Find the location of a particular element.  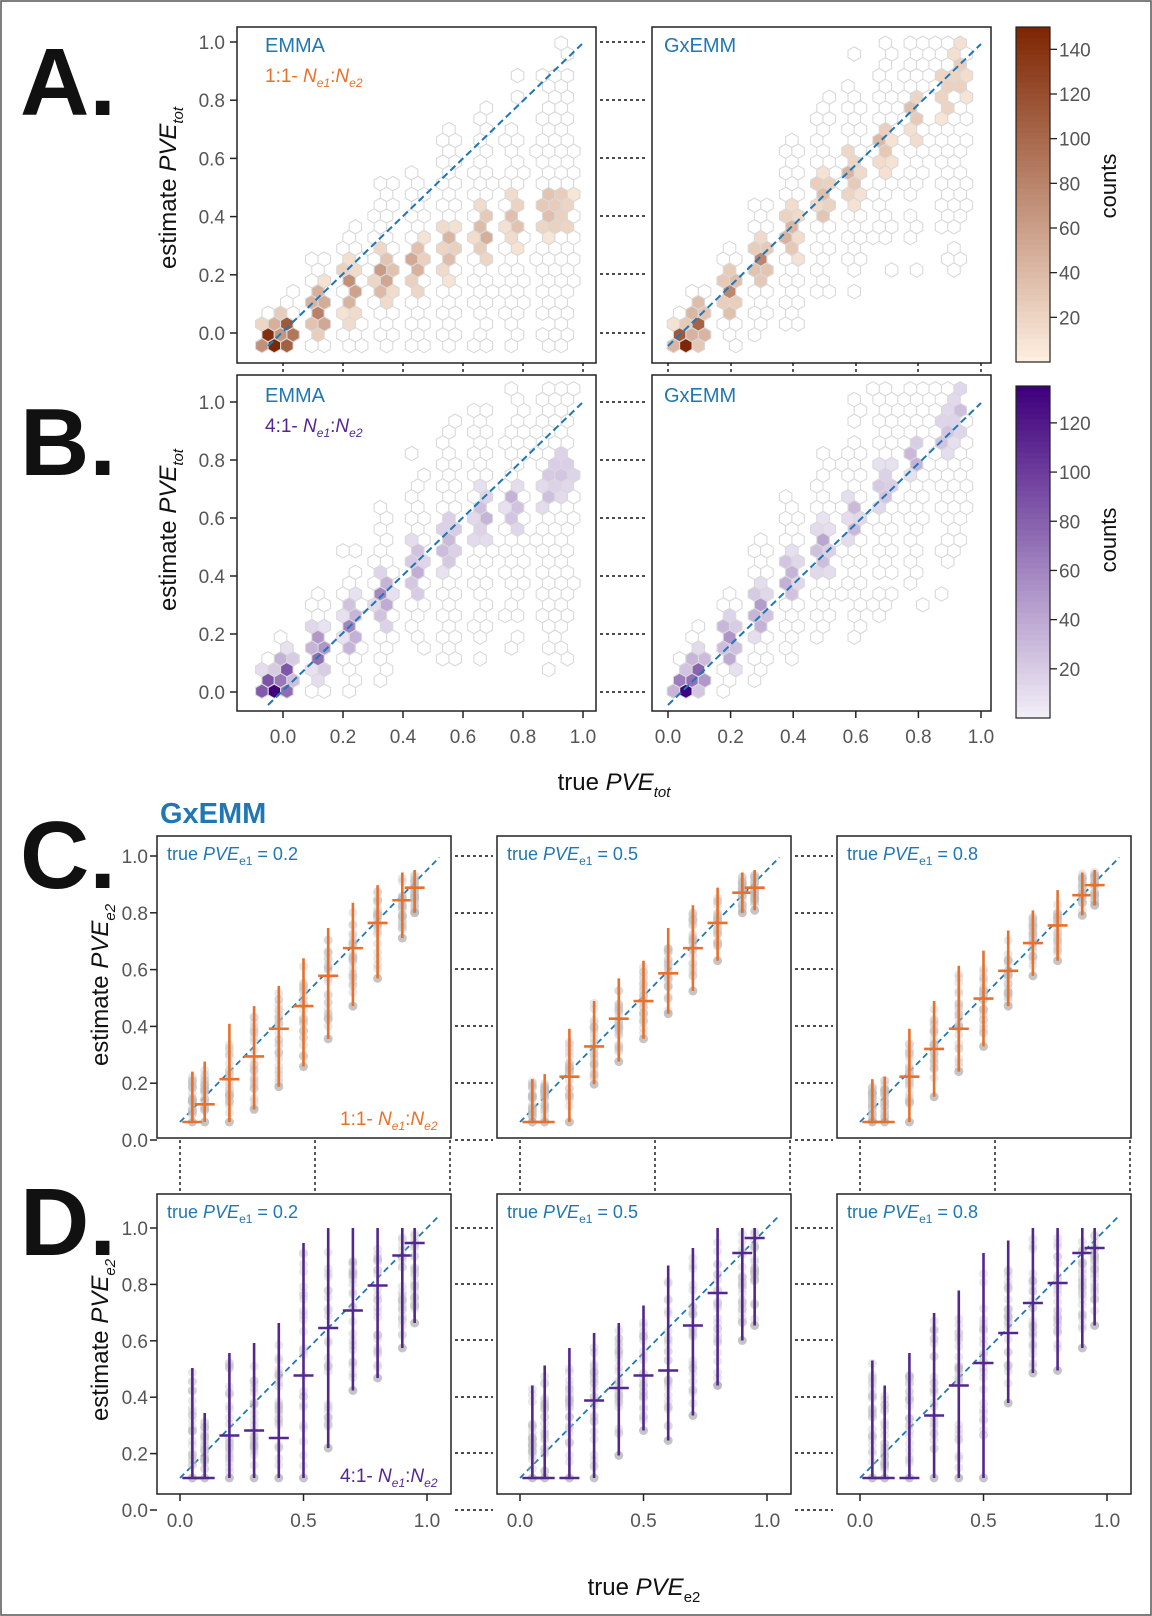

panel-b-link-lines is located at coordinates (624, 547).